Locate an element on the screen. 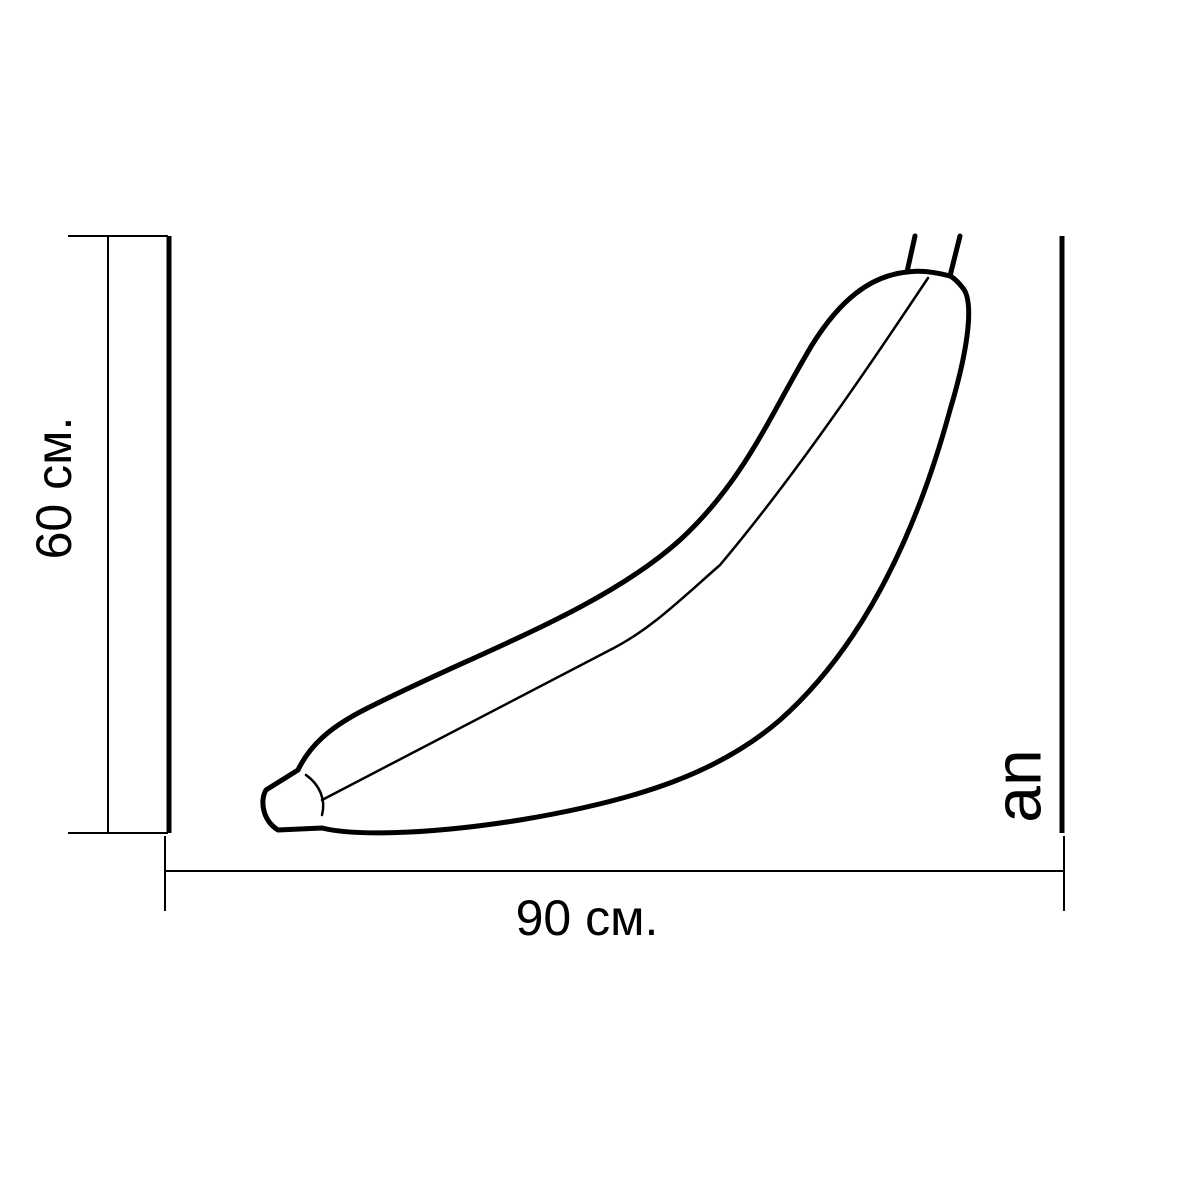  brand-logo-text: an is located at coordinates (1017, 785).